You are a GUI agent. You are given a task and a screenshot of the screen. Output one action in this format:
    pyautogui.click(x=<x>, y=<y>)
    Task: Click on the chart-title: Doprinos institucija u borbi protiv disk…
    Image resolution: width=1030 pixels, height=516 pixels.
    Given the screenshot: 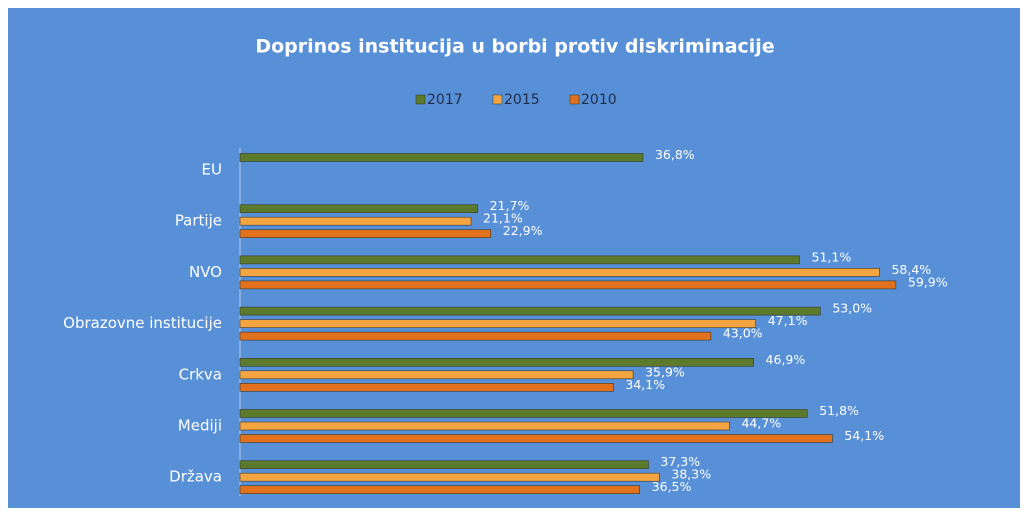 What is the action you would take?
    pyautogui.click(x=514, y=47)
    